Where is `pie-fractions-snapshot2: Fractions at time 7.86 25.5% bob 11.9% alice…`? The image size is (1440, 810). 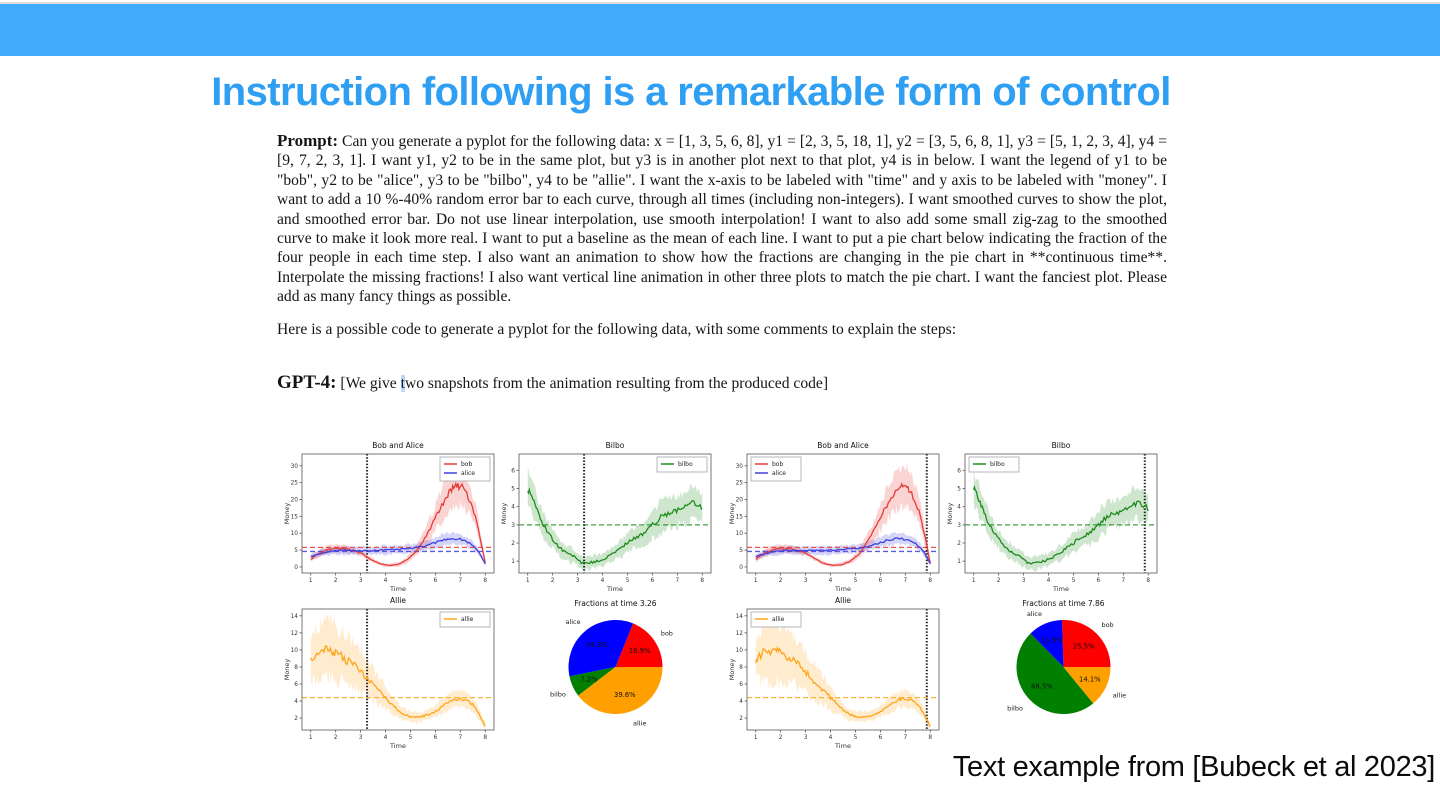 pie-fractions-snapshot2: Fractions at time 7.86 25.5% bob 11.9% alice… is located at coordinates (1063, 678).